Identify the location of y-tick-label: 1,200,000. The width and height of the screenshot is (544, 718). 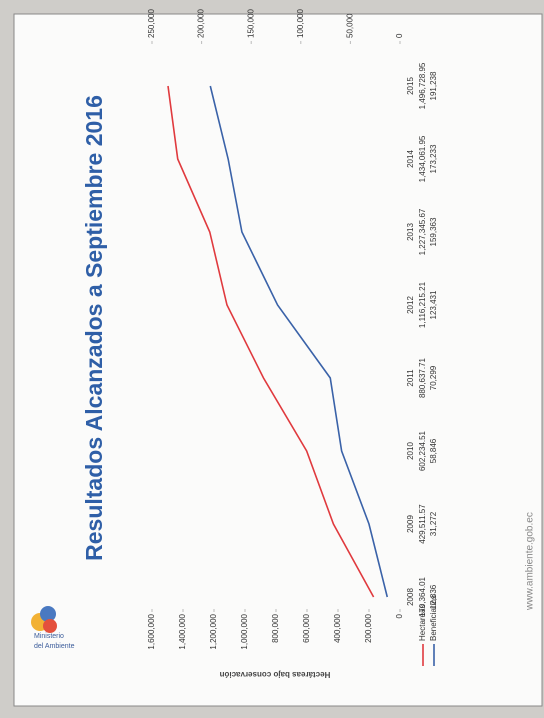
(213, 631).